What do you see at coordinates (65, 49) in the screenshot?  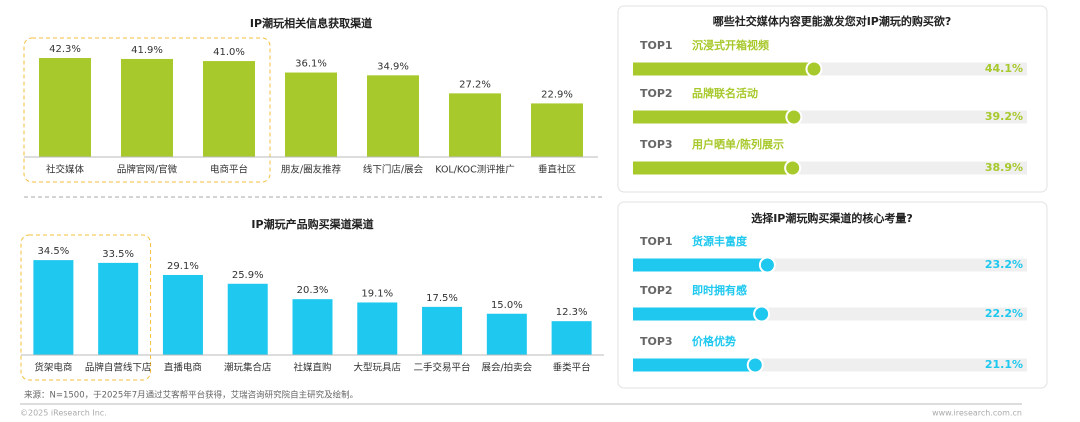 I see `value-label: 42.3%` at bounding box center [65, 49].